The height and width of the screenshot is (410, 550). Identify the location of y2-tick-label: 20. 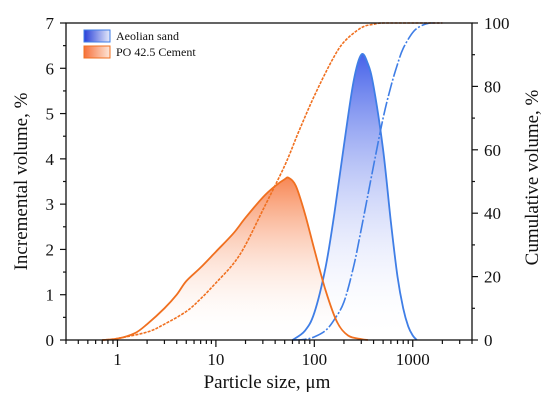
(492, 277).